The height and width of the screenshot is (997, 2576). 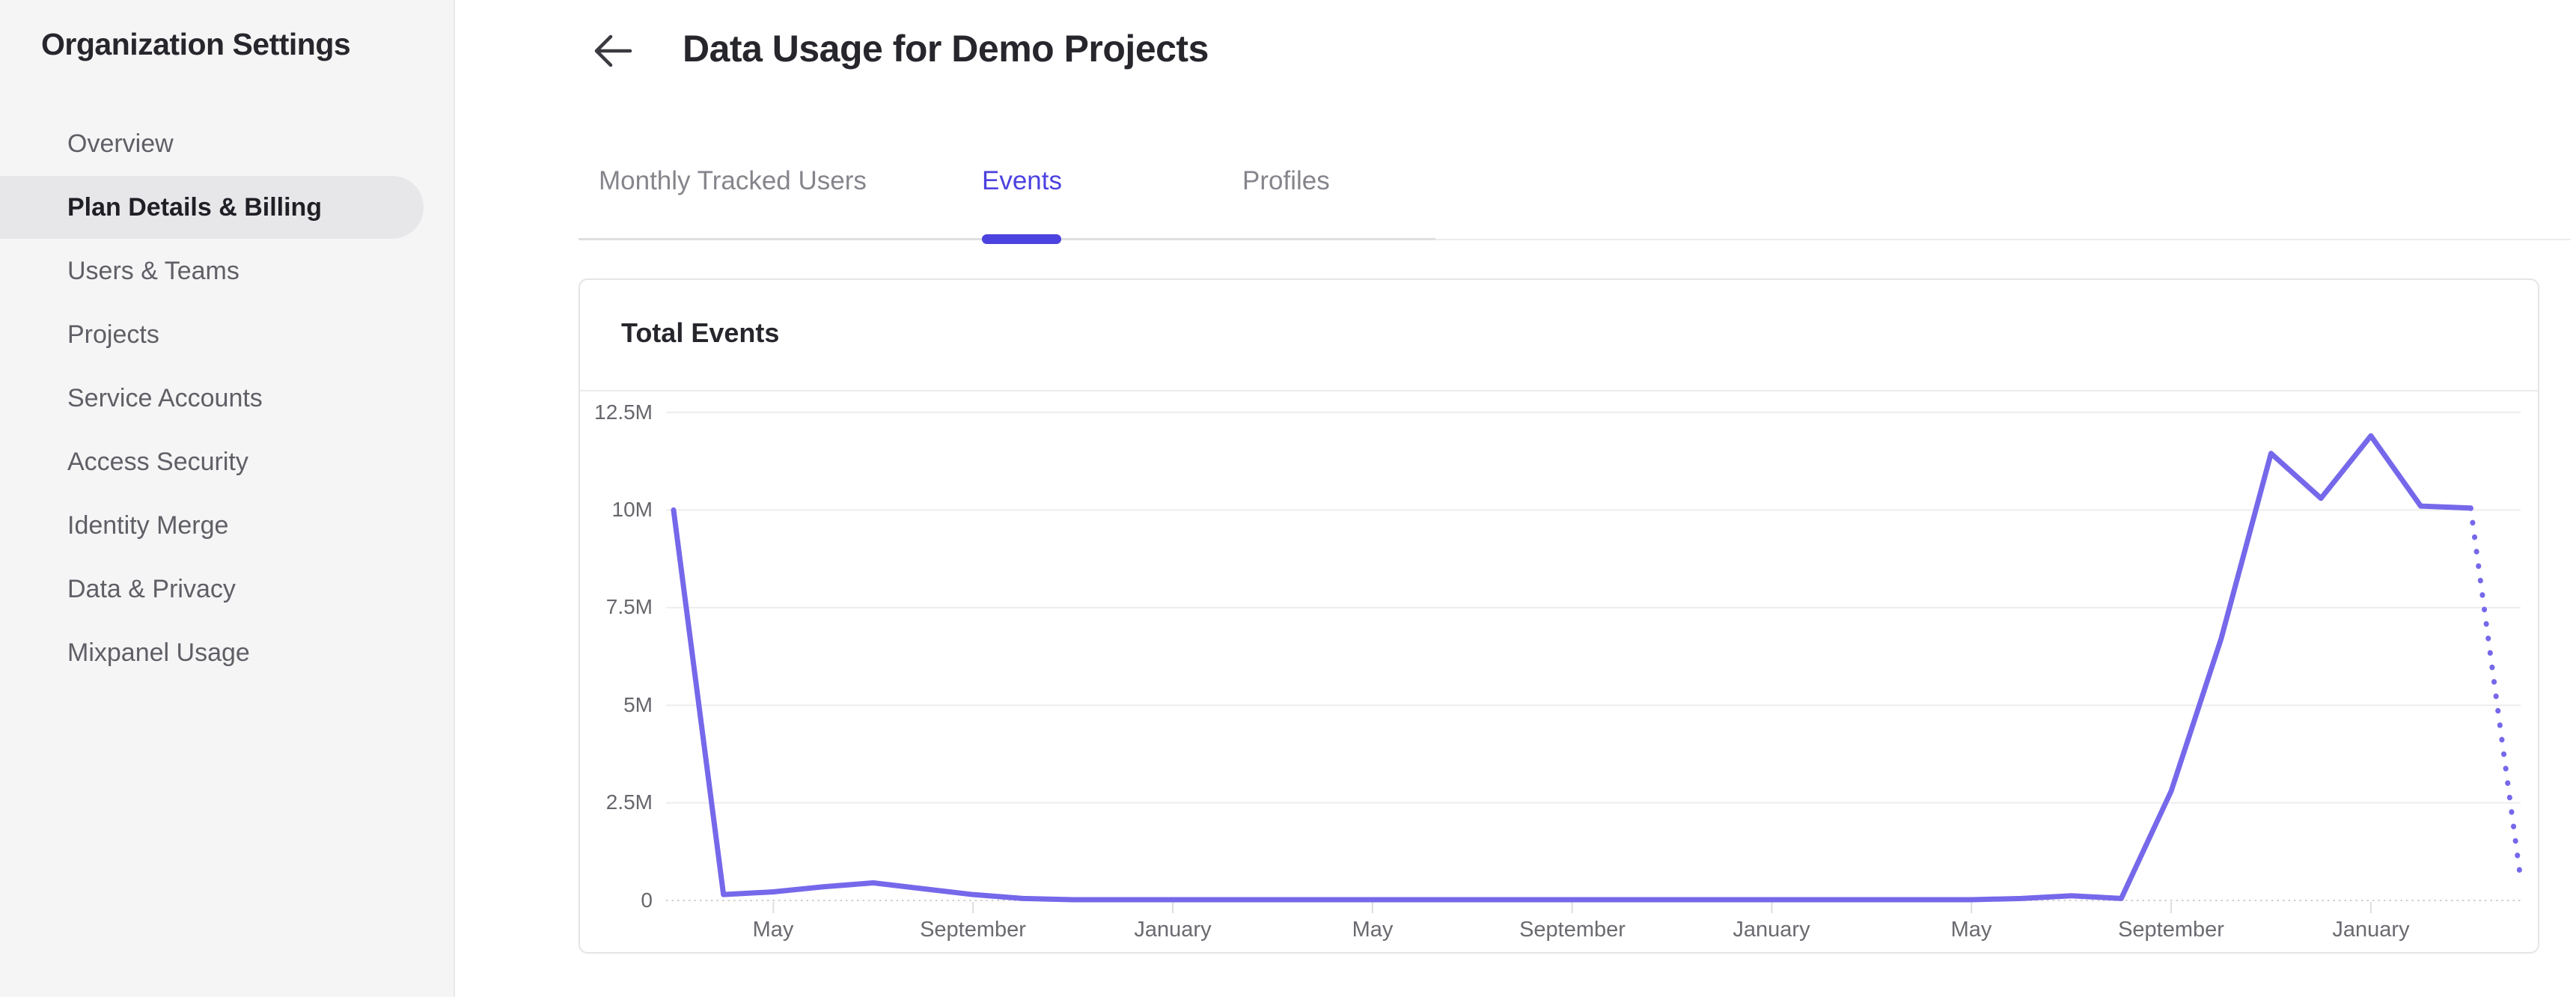 I want to click on x-axis-label-3: May, so click(x=1373, y=930).